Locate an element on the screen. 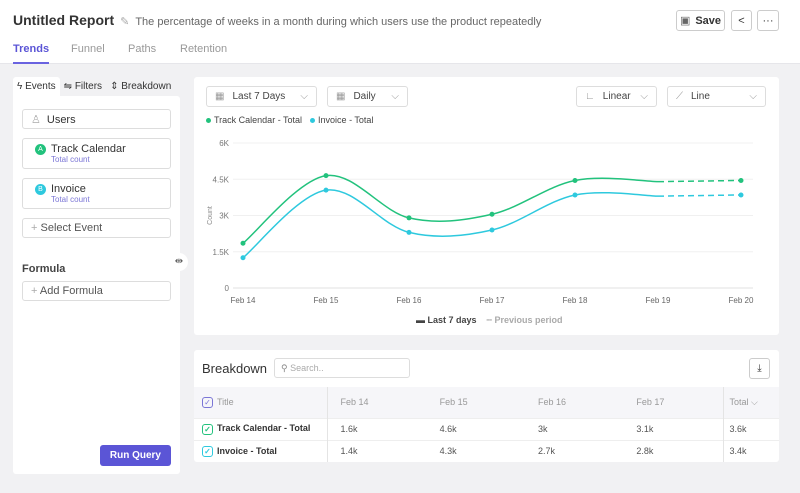 The height and width of the screenshot is (493, 800). resize-handle-icon: ⇹ is located at coordinates (179, 262).